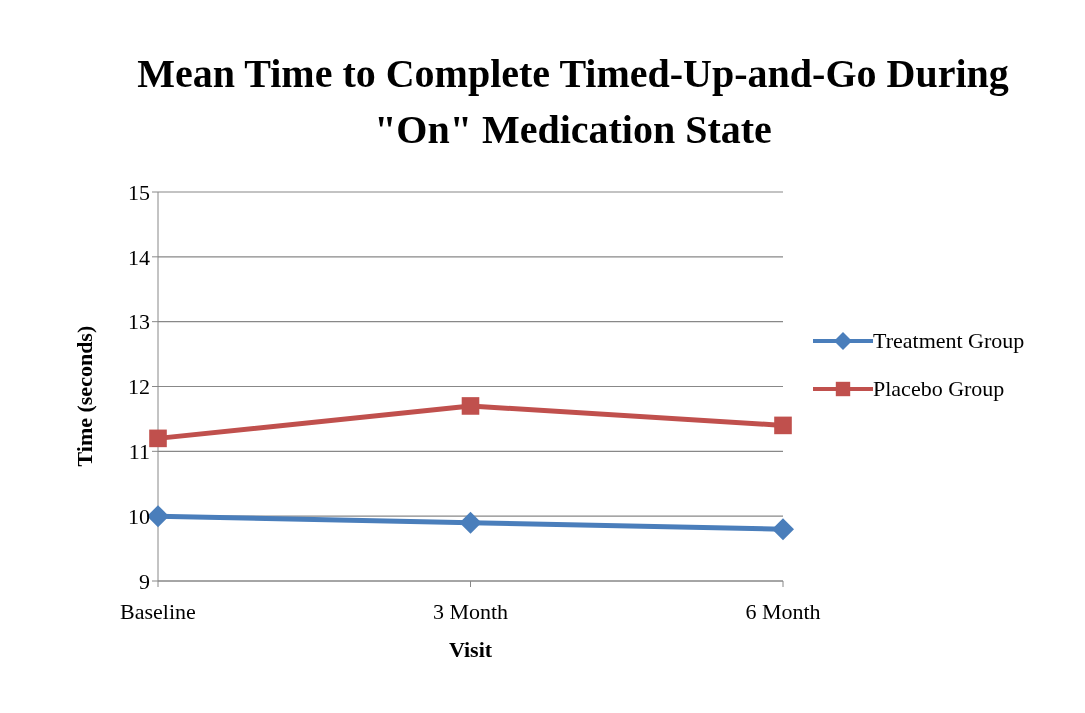 The width and height of the screenshot is (1085, 713). Describe the element at coordinates (144, 581) in the screenshot. I see `y-tick-label: 9` at that location.